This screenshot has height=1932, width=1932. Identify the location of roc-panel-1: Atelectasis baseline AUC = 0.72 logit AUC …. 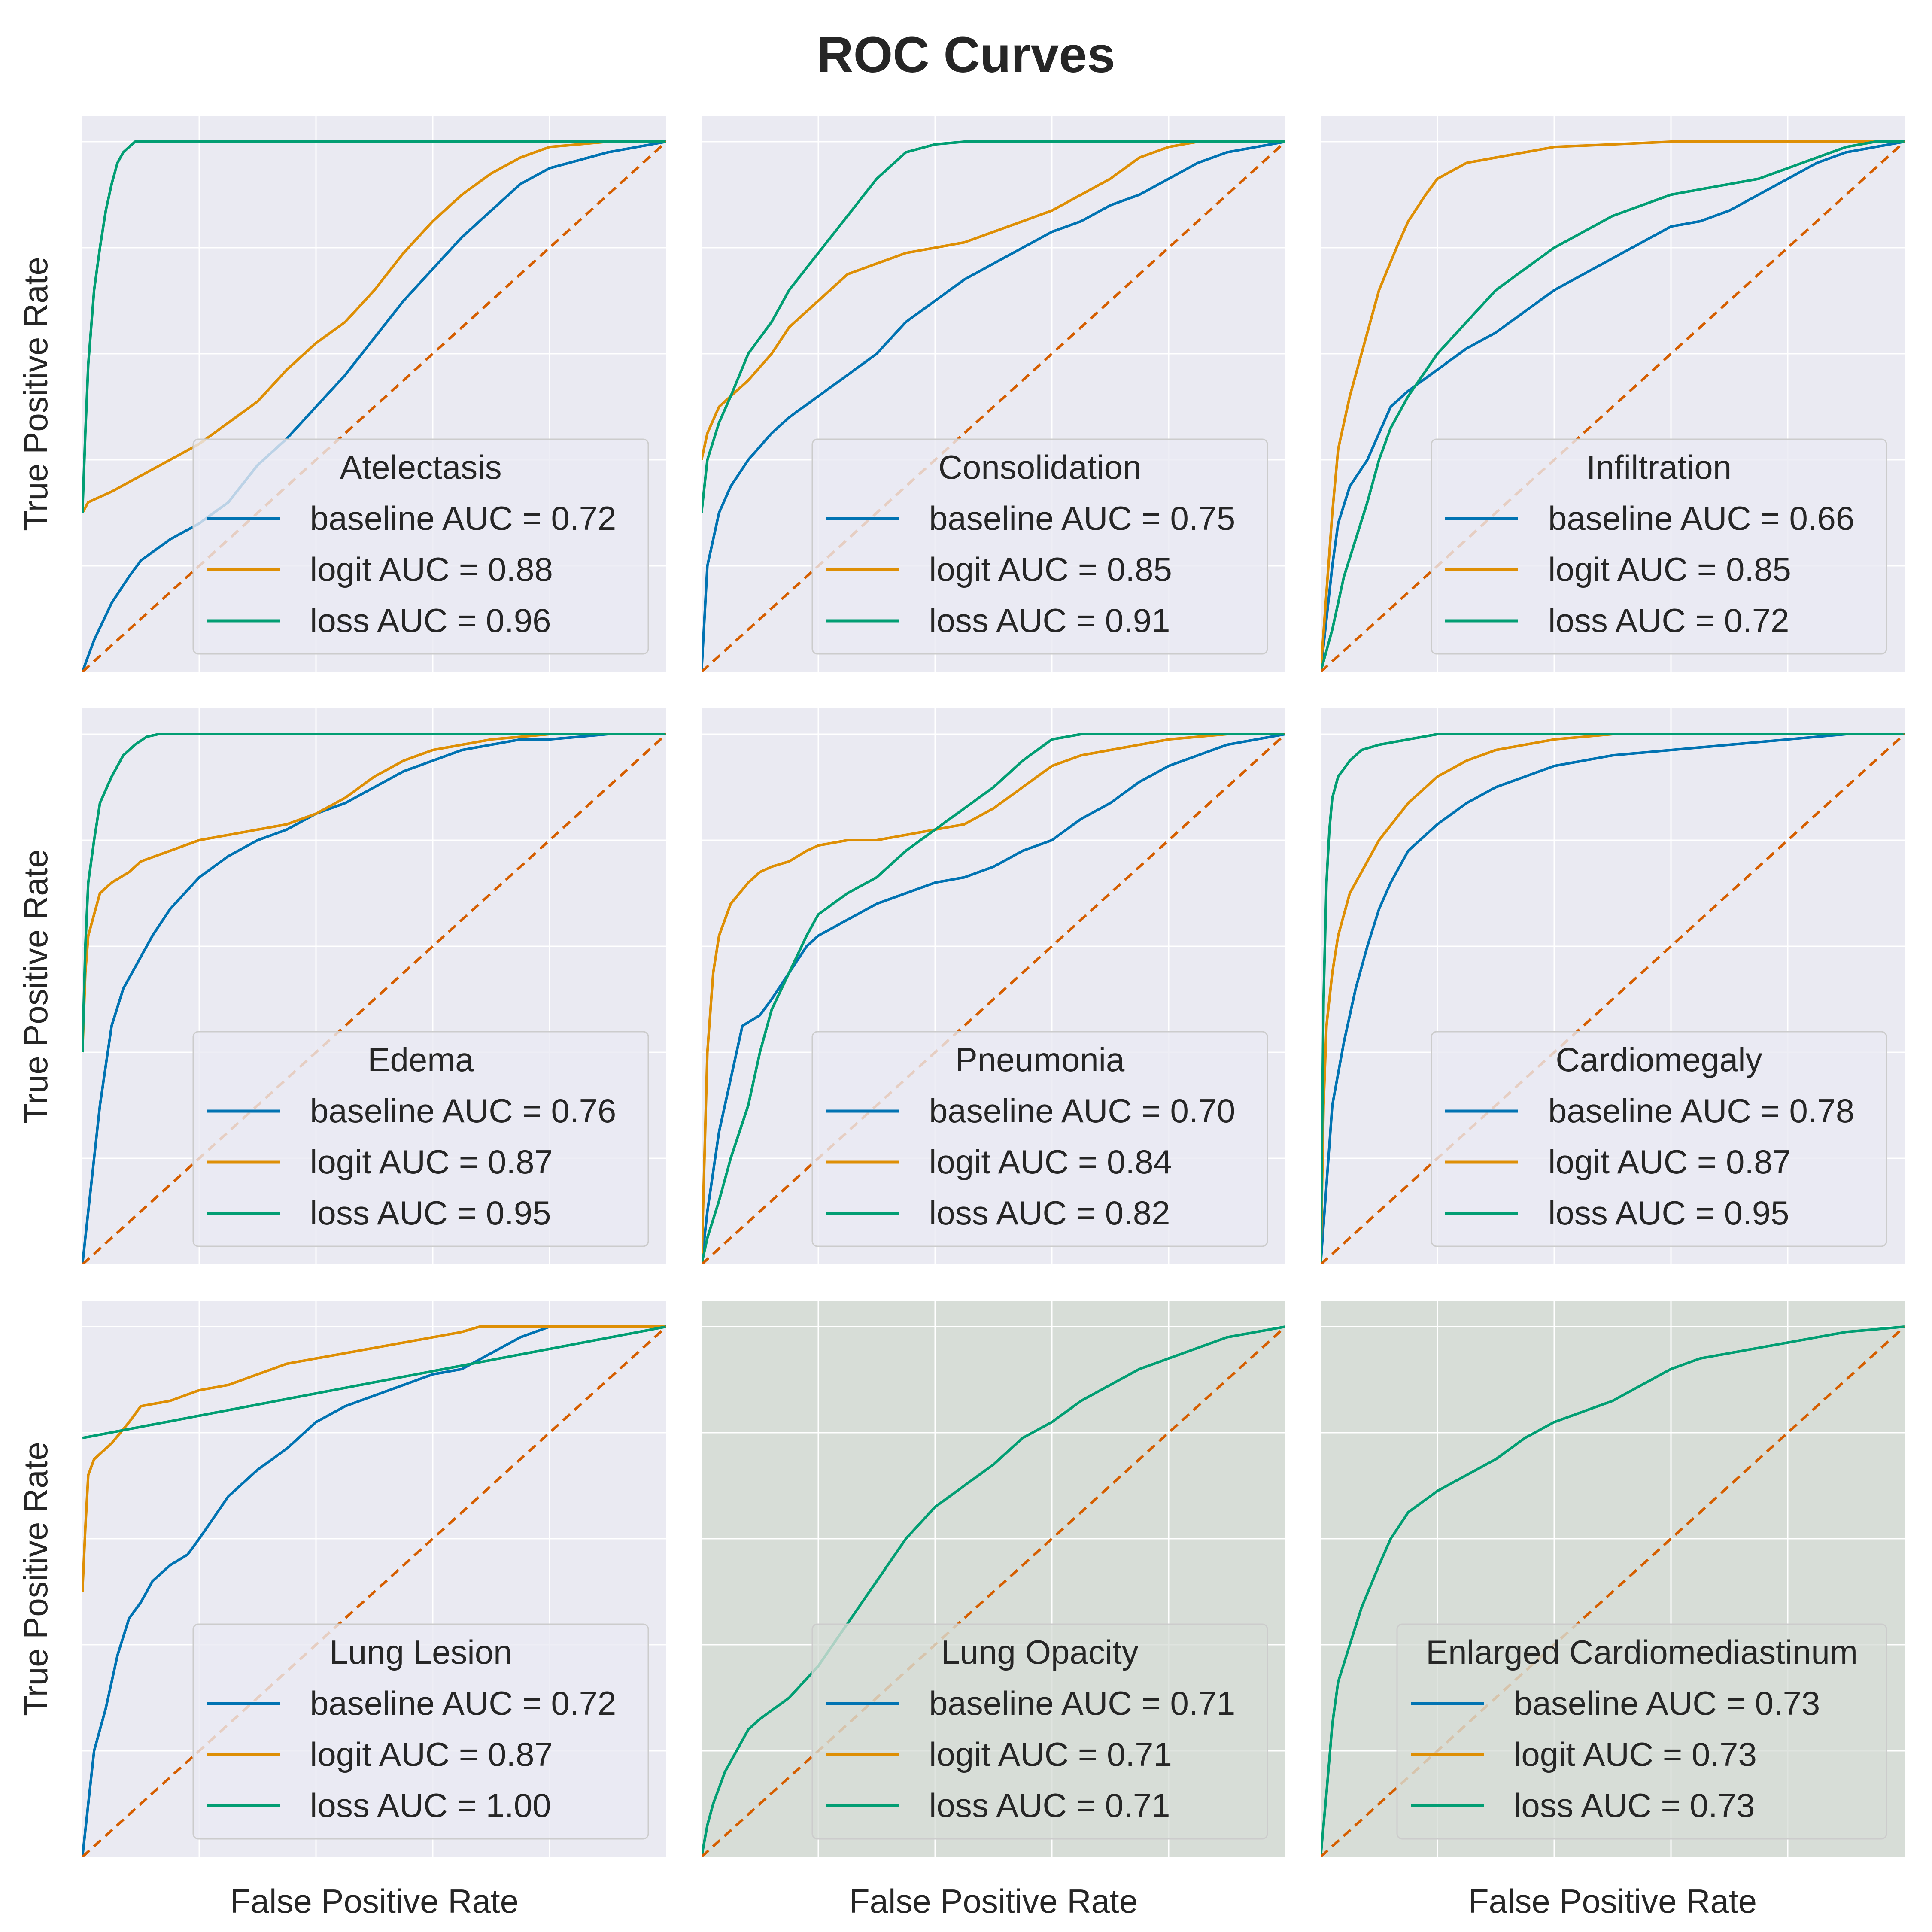
(342, 394).